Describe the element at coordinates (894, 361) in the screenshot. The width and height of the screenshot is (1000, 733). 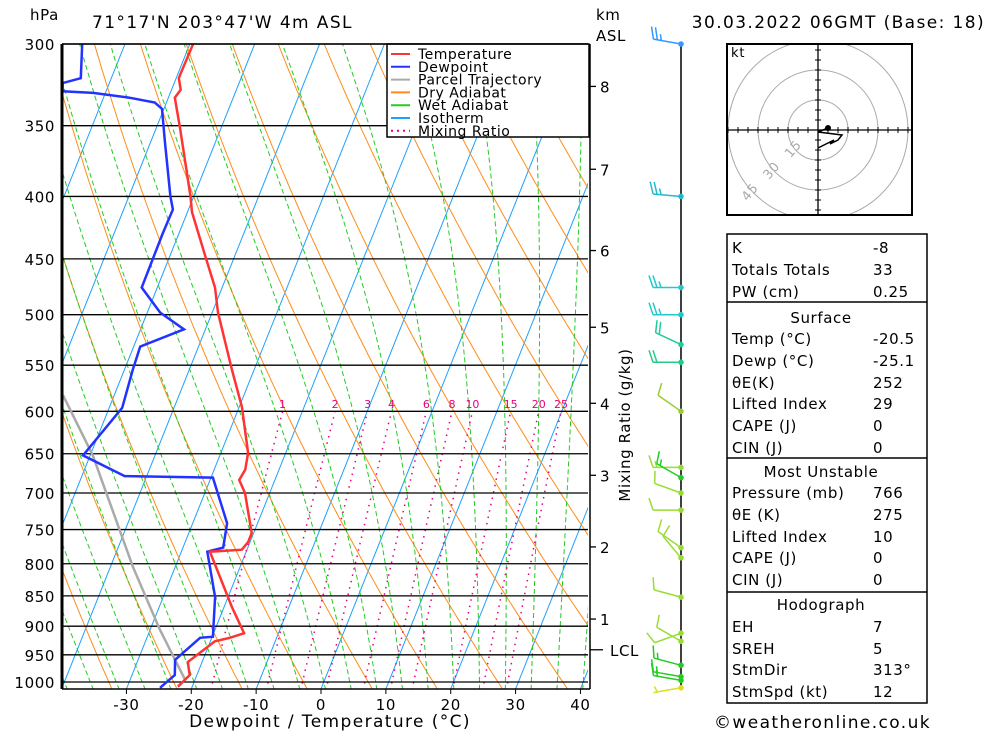
I see `indices-value: -25.1` at that location.